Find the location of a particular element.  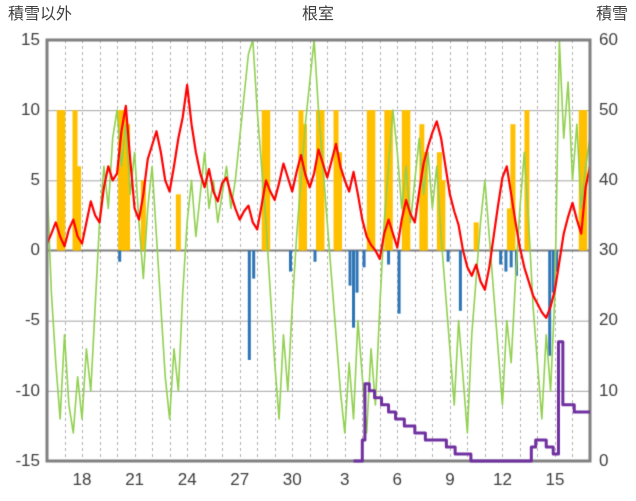

right-axis-title: 積雪 is located at coordinates (611, 14).